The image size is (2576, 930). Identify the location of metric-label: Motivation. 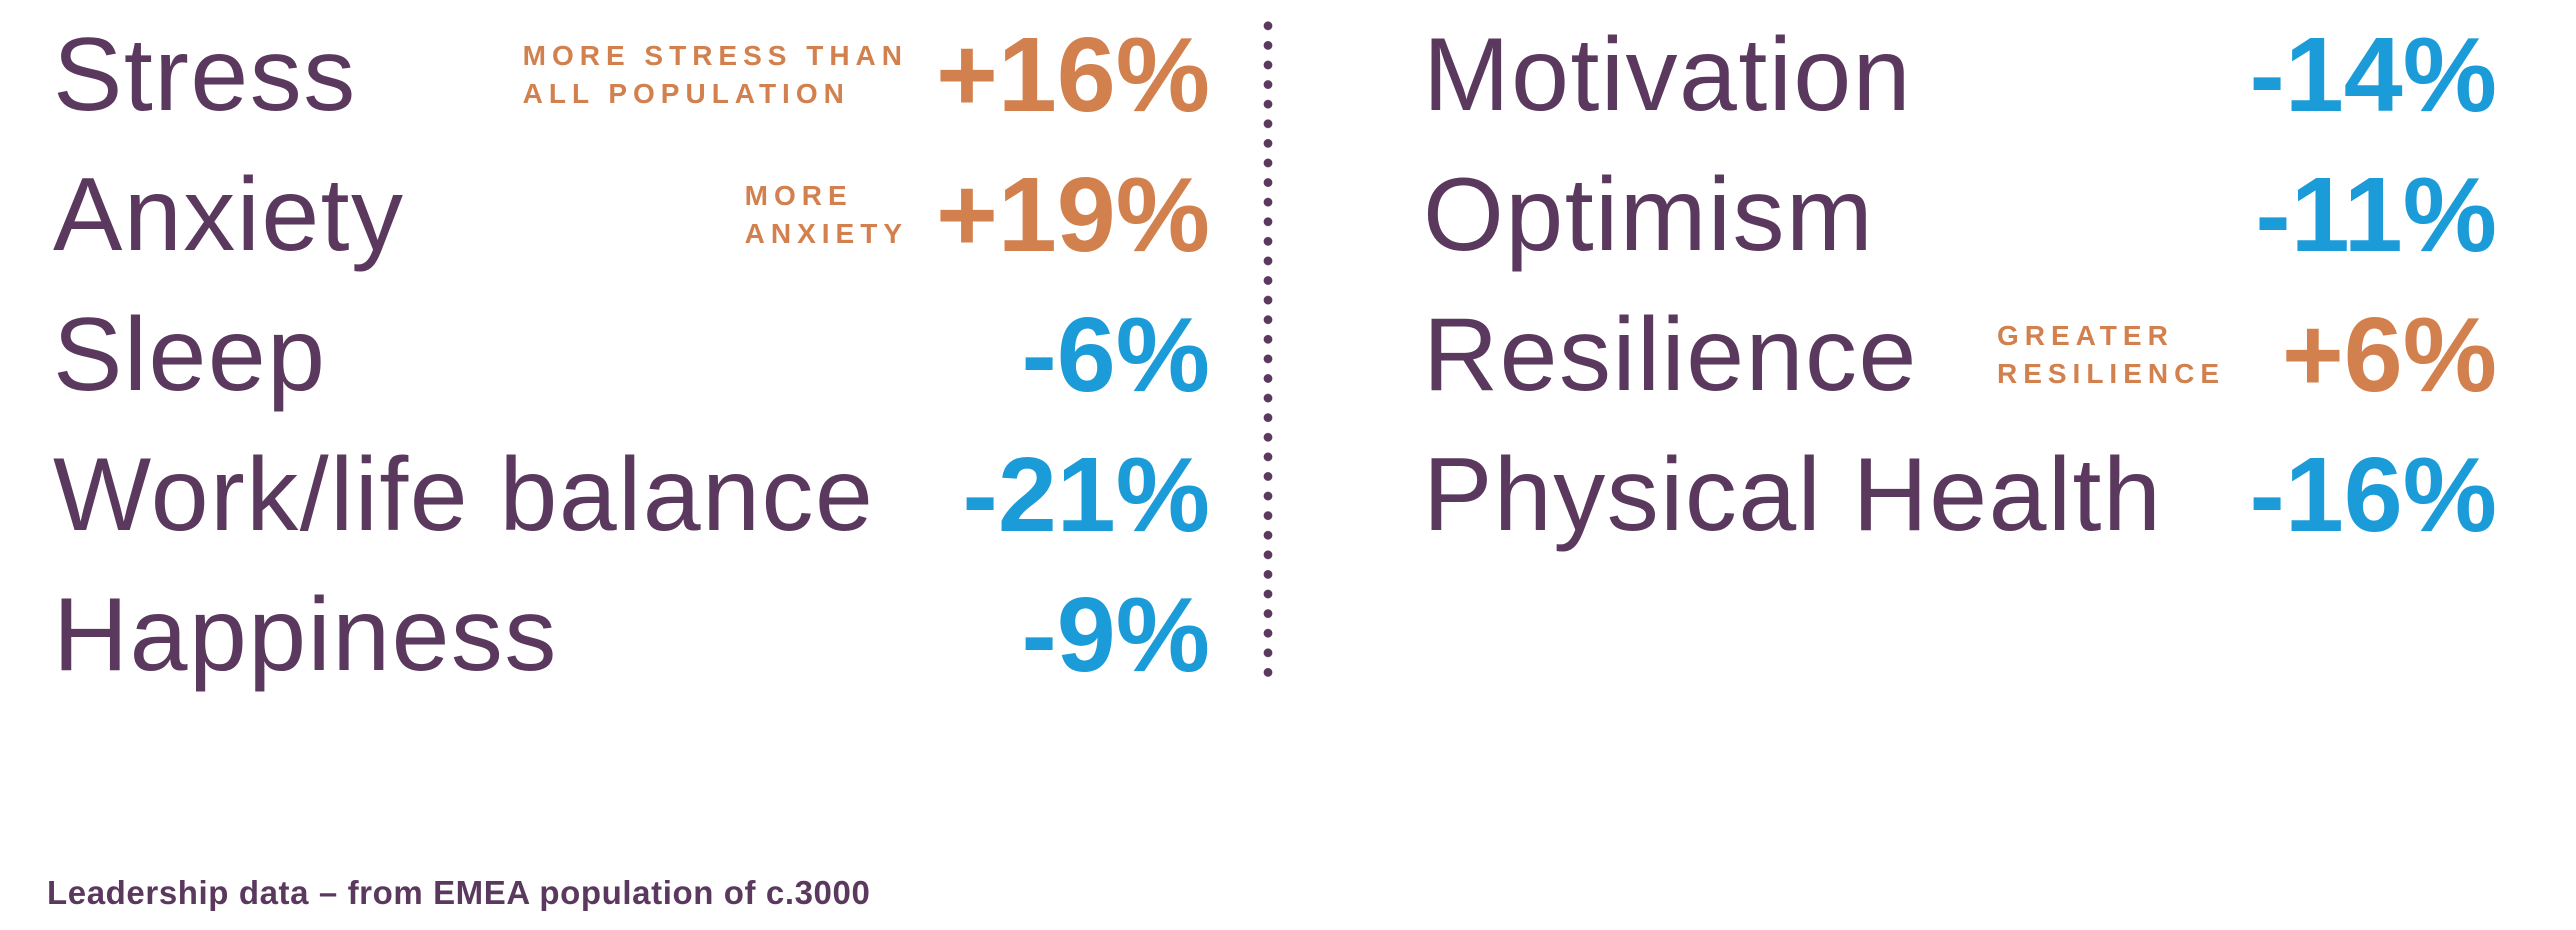
(1667, 75).